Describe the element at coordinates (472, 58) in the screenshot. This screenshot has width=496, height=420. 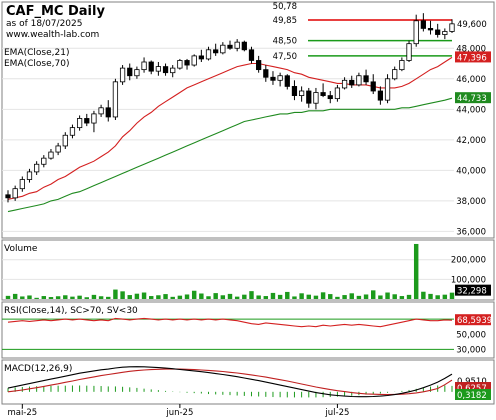
I see `ema21-badge: 47,396` at that location.